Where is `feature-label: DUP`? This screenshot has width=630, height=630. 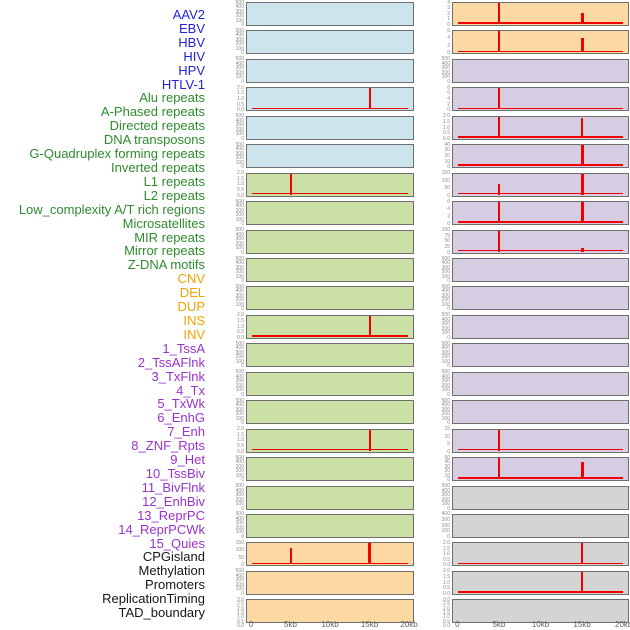 feature-label: DUP is located at coordinates (191, 306).